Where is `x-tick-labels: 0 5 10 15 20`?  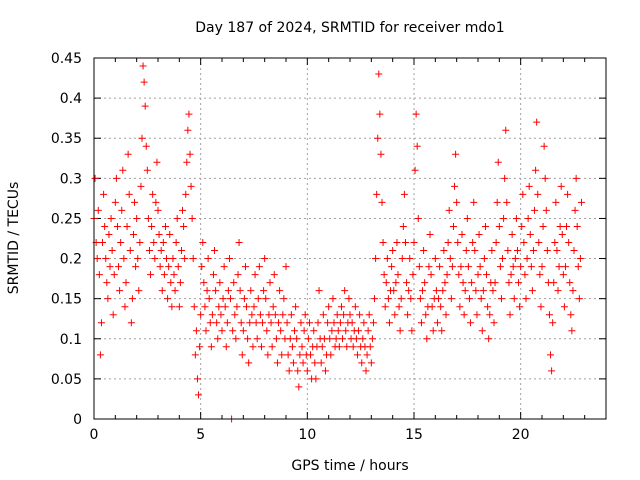 x-tick-labels: 0 5 10 15 20 is located at coordinates (310, 435).